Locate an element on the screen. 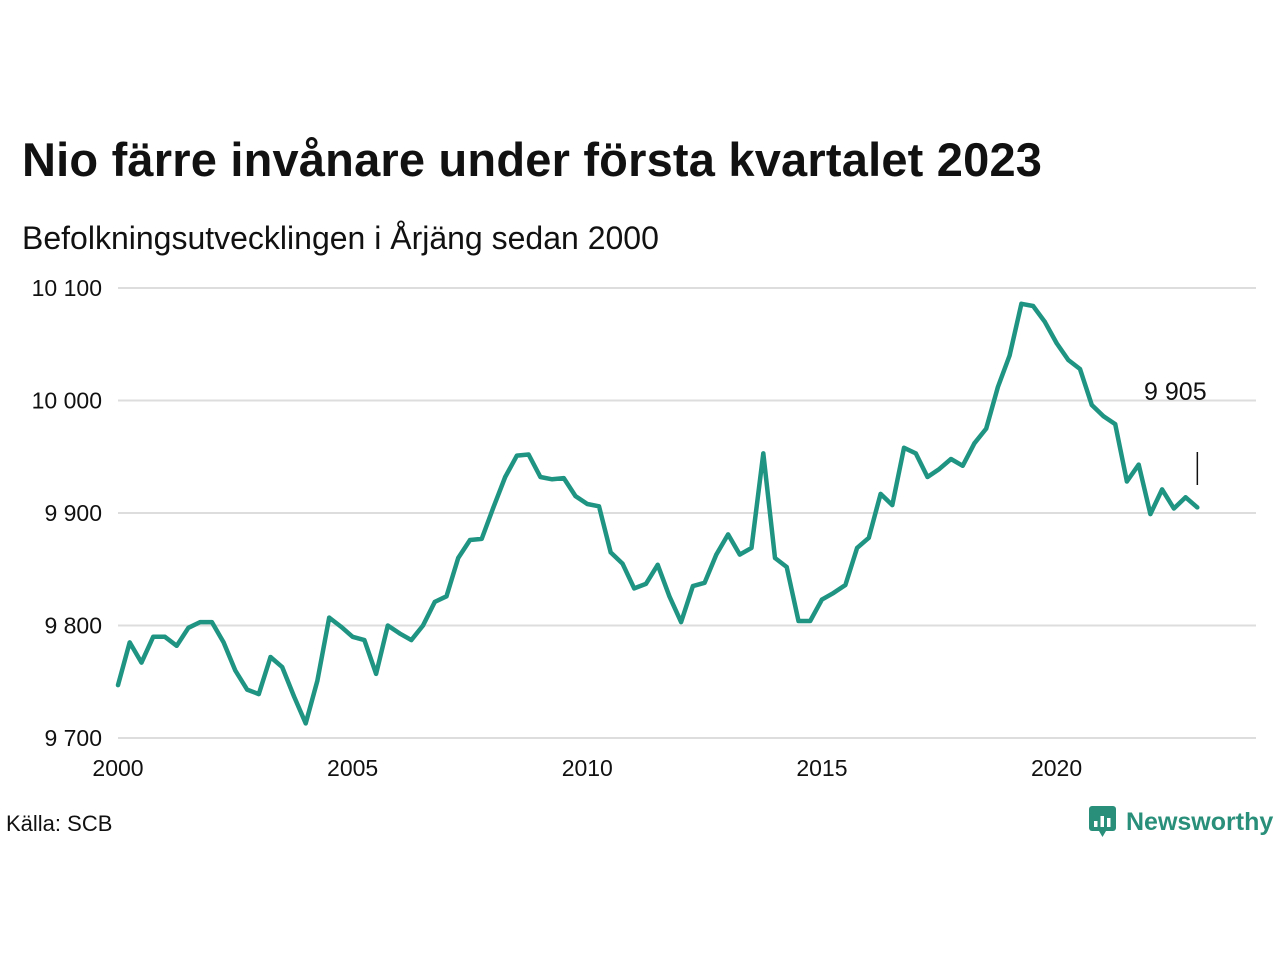 The width and height of the screenshot is (1280, 960). newsworthy-icon is located at coordinates (1102, 821).